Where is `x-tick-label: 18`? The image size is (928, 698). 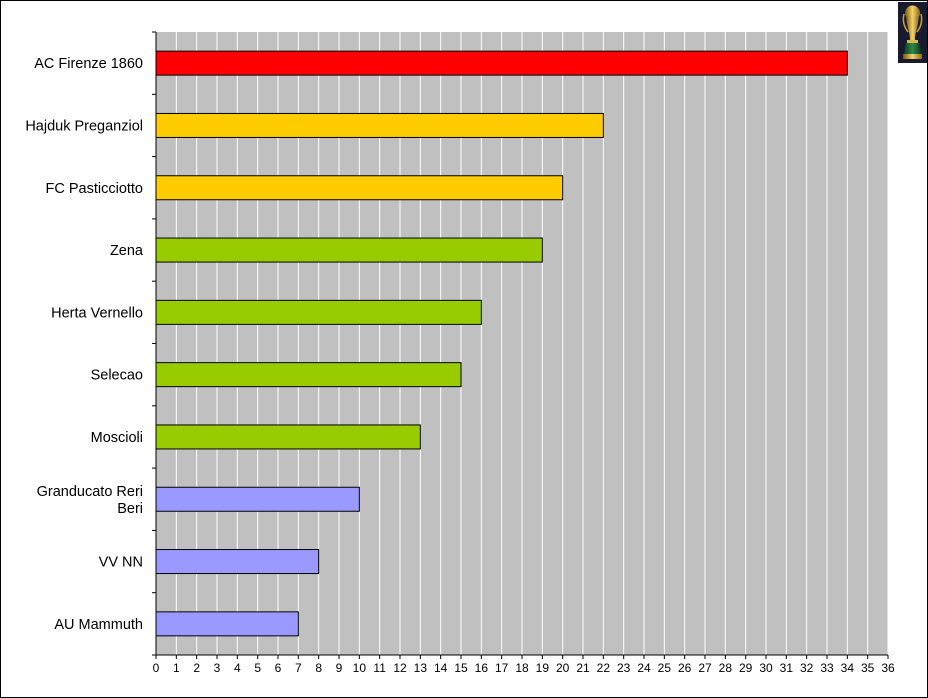
x-tick-label: 18 is located at coordinates (522, 668).